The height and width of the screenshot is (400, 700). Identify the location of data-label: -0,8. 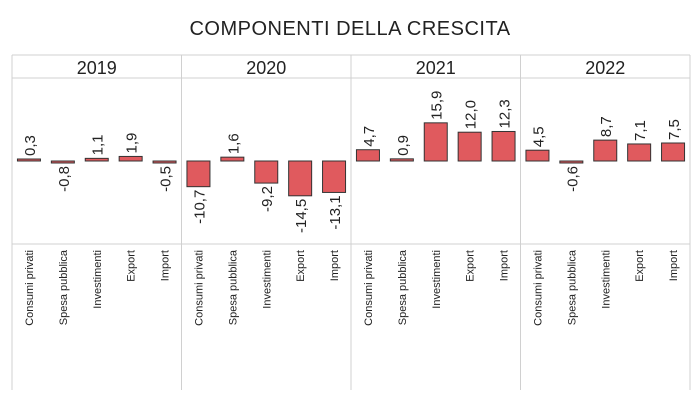
(64, 179).